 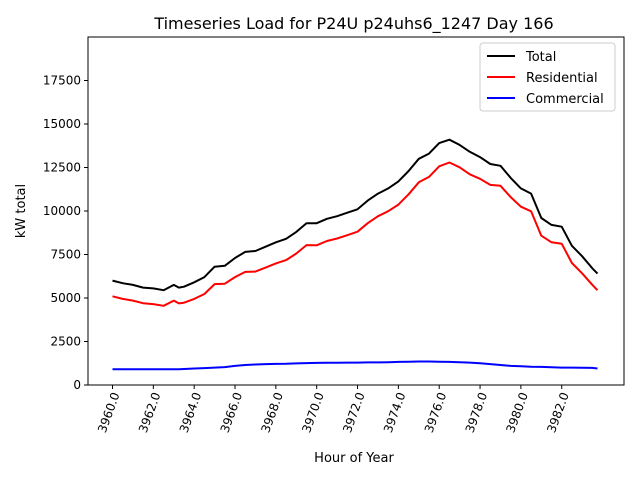 What do you see at coordinates (540, 57) in the screenshot?
I see `legend-label-total: Total` at bounding box center [540, 57].